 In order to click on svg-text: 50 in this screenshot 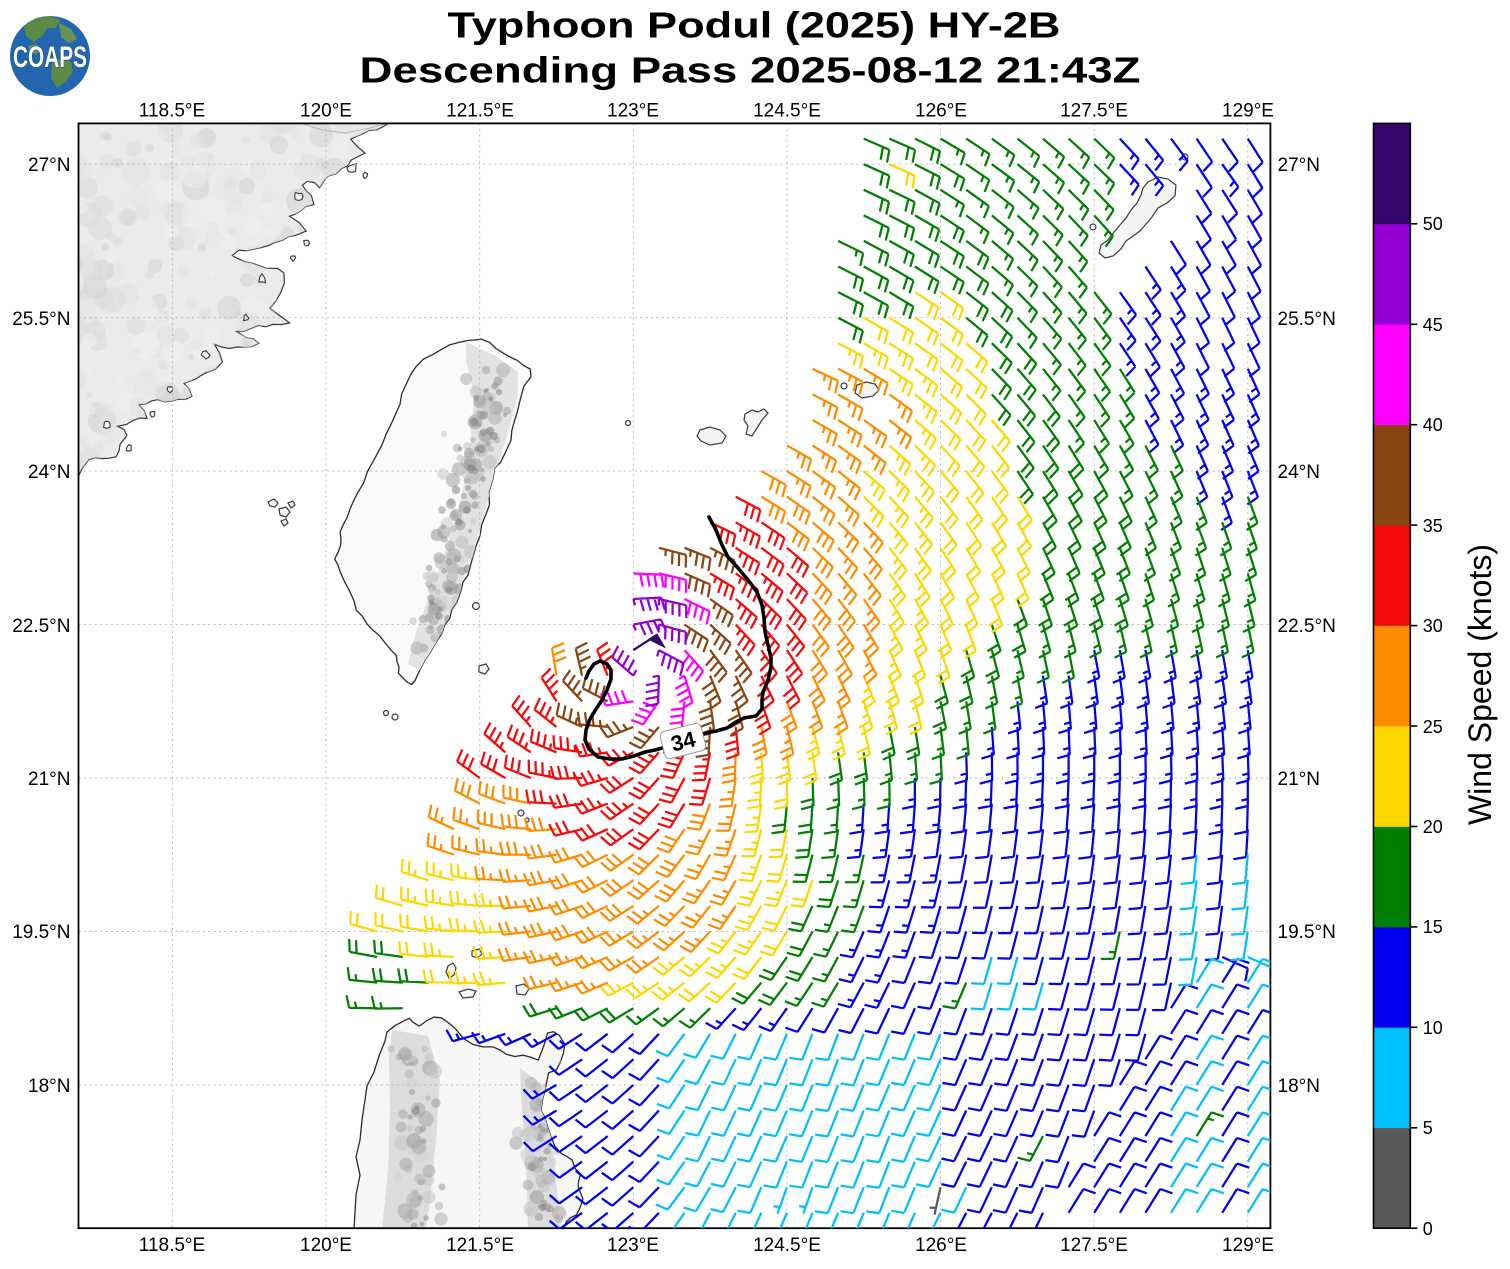, I will do `click(1433, 224)`.